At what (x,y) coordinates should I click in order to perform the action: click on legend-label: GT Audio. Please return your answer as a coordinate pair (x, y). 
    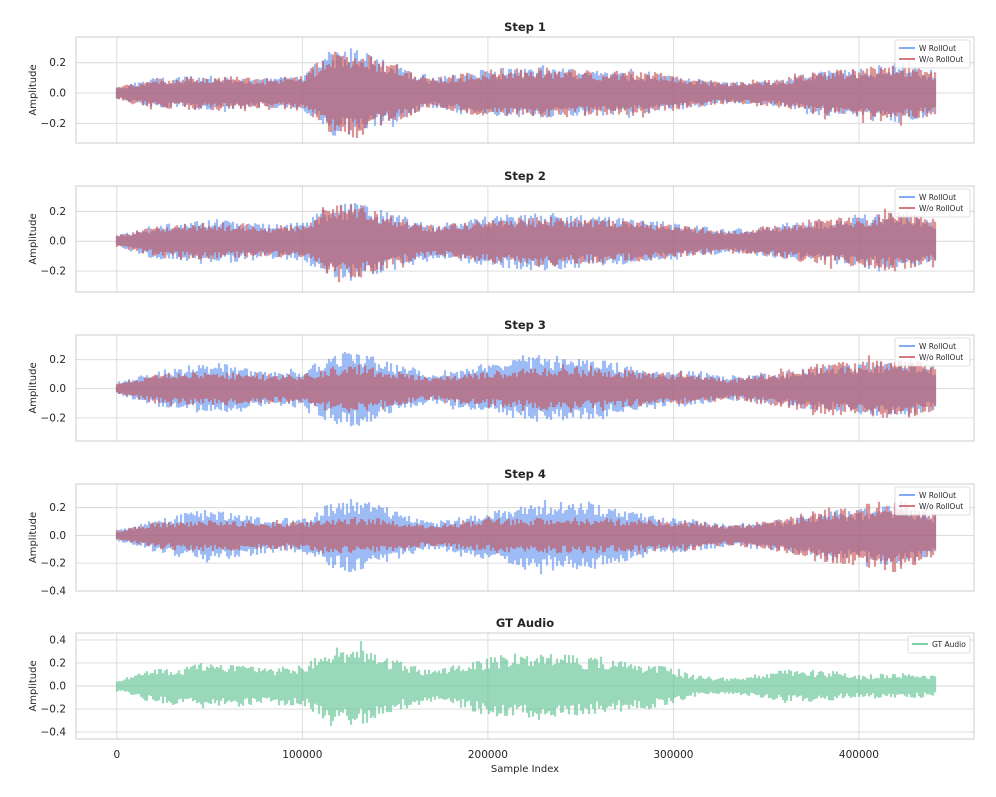
    Looking at the image, I should click on (949, 644).